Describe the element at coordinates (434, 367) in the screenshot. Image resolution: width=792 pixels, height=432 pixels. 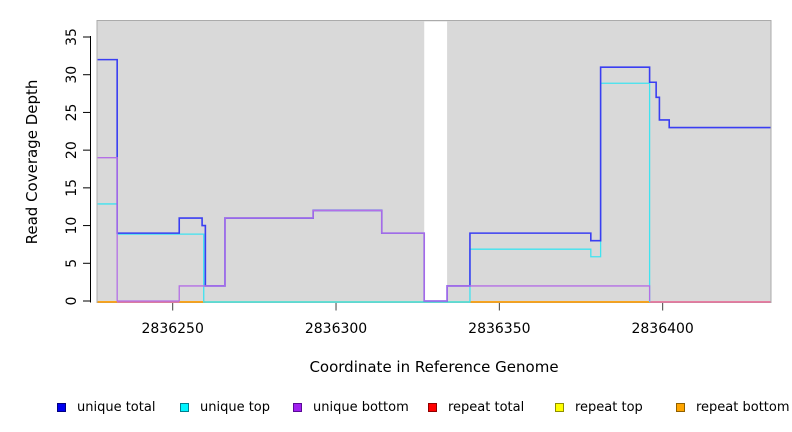
I see `x-axis-title: Coordinate in Reference Genome` at that location.